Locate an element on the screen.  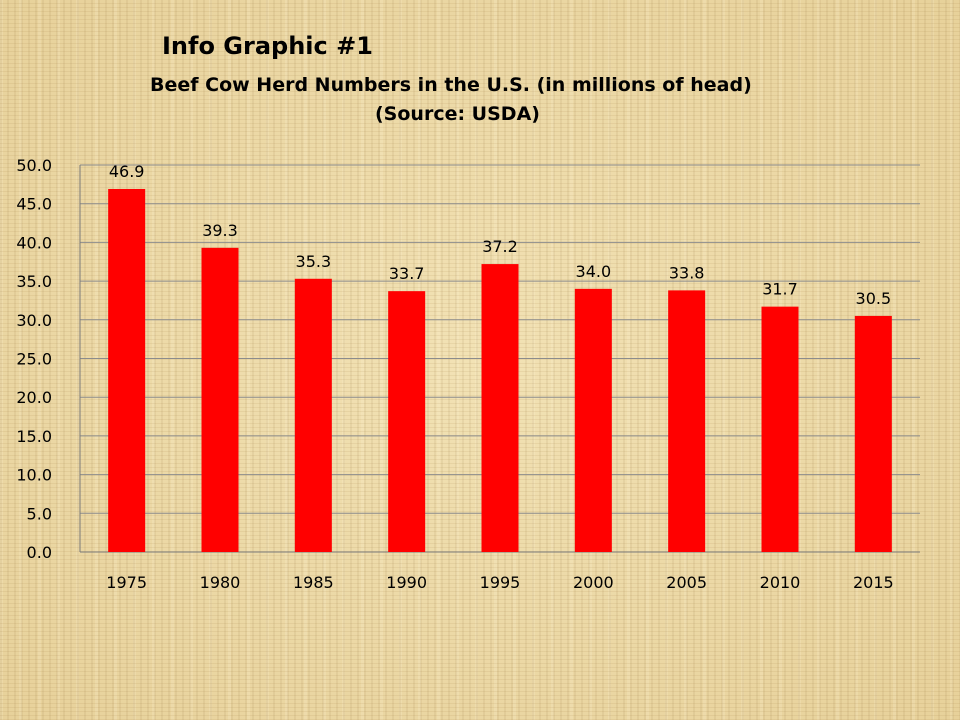
data-label: 33.7 is located at coordinates (407, 273).